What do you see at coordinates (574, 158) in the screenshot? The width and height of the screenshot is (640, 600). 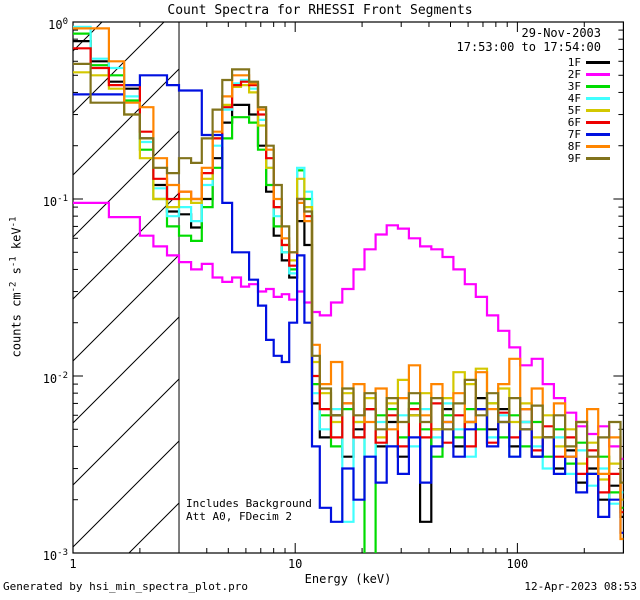 I see `legend-label: 9F` at bounding box center [574, 158].